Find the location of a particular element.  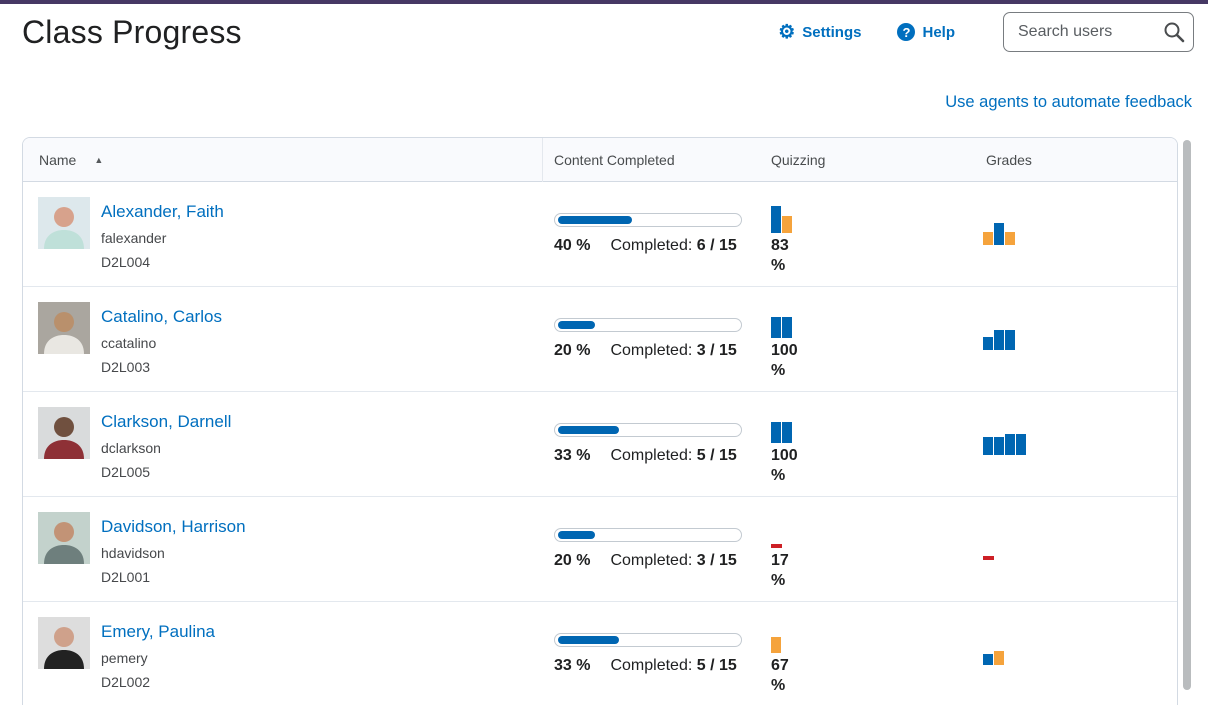

column-header-quizzing: Quizzing is located at coordinates (798, 160).